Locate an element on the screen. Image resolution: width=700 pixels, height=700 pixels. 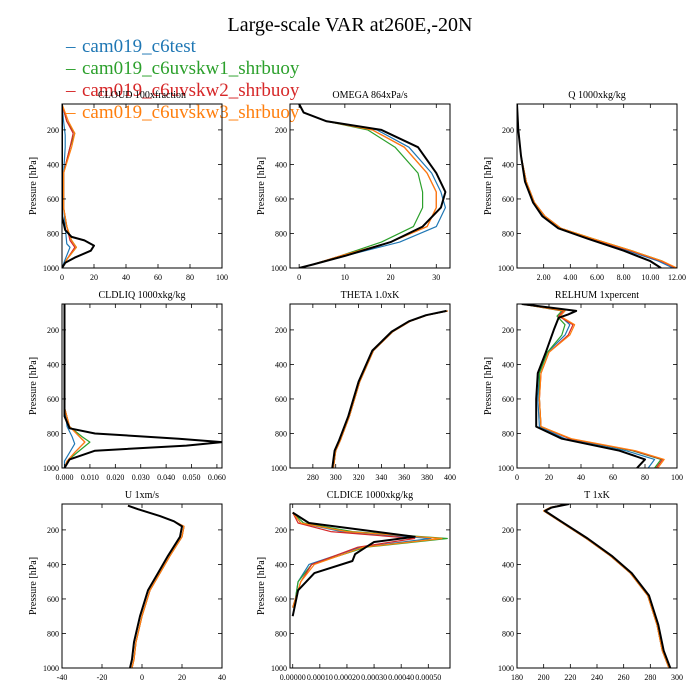
x-tick-label: 0.00010 is located at coordinates (320, 677).